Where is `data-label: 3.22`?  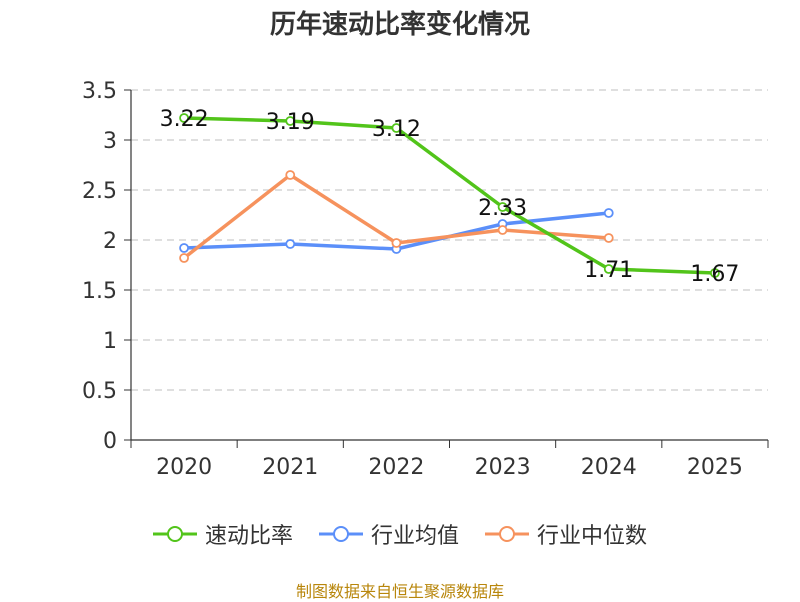 data-label: 3.22 is located at coordinates (184, 119).